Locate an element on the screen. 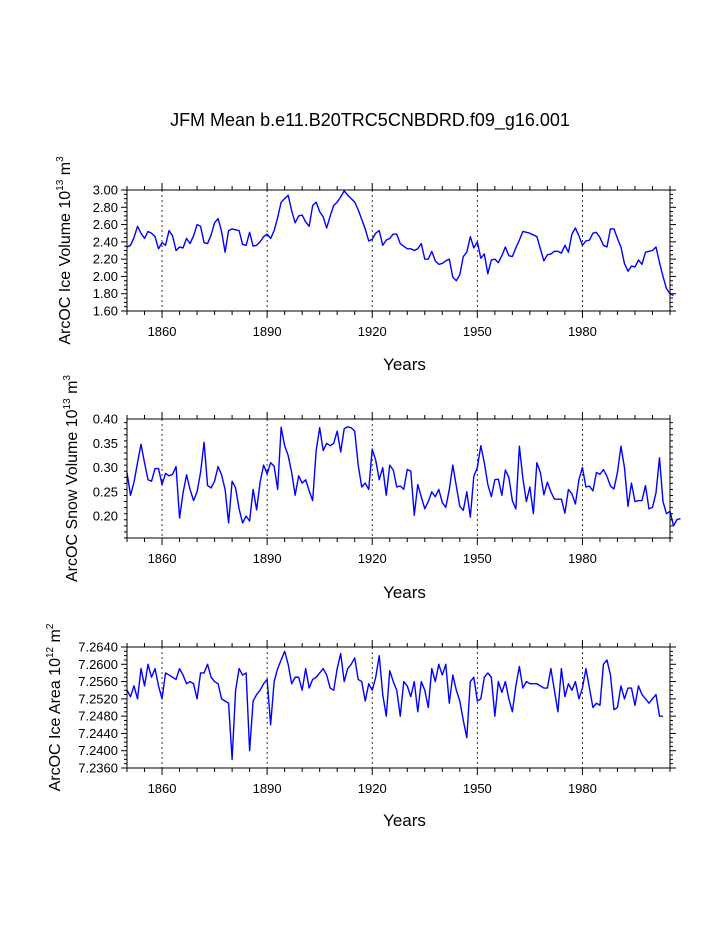 This screenshot has width=723, height=935. y-tick-label: 0.35 is located at coordinates (105, 443).